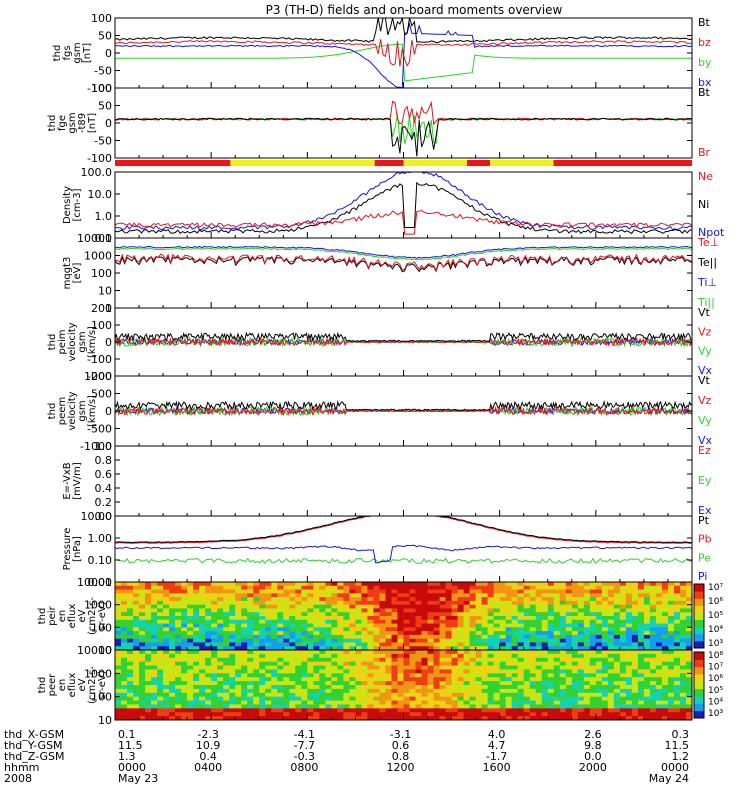  What do you see at coordinates (703, 204) in the screenshot?
I see `legend-ni: Ni` at bounding box center [703, 204].